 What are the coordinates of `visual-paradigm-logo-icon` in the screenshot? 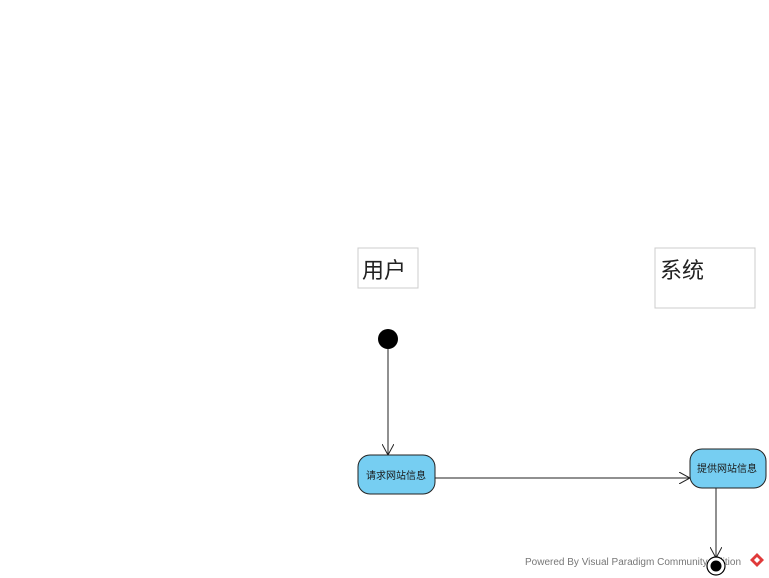 It's located at (757, 560).